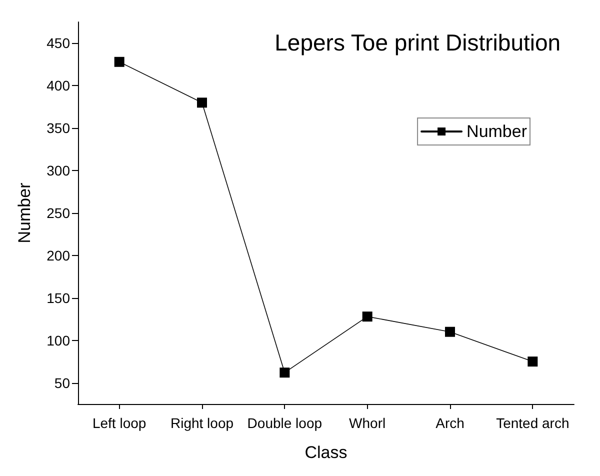  I want to click on x-tick-label: Double loop, so click(284, 423).